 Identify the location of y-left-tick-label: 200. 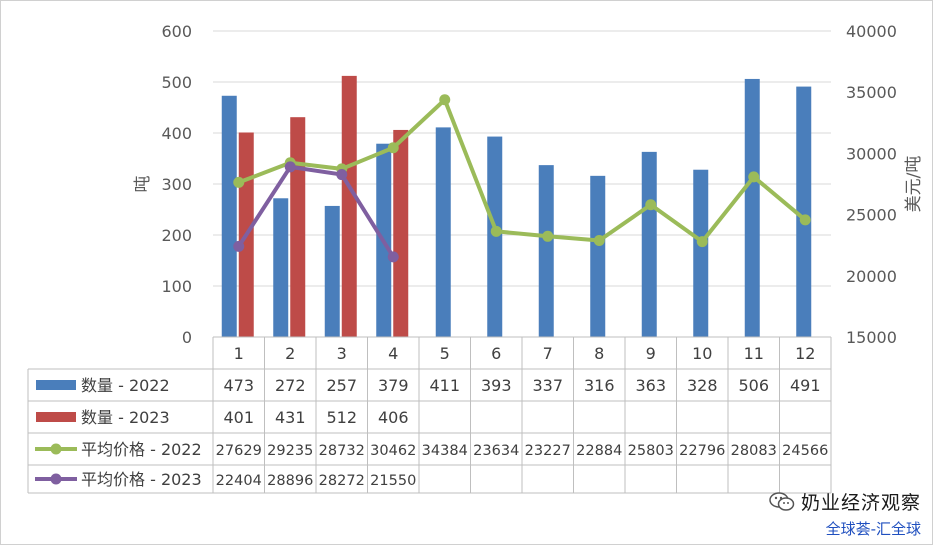
(176, 235).